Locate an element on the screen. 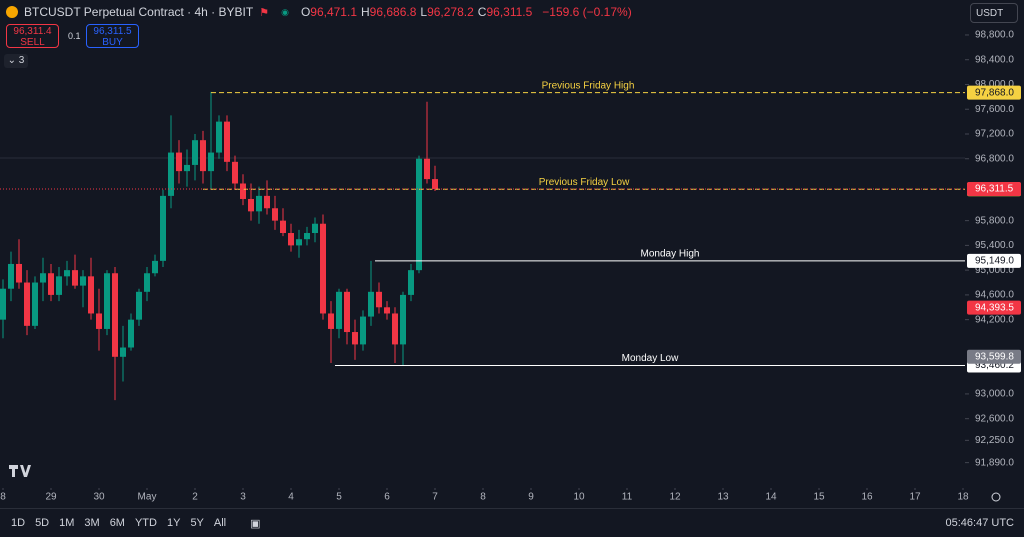 The height and width of the screenshot is (537, 1024). quantity: 0.1 is located at coordinates (74, 36).